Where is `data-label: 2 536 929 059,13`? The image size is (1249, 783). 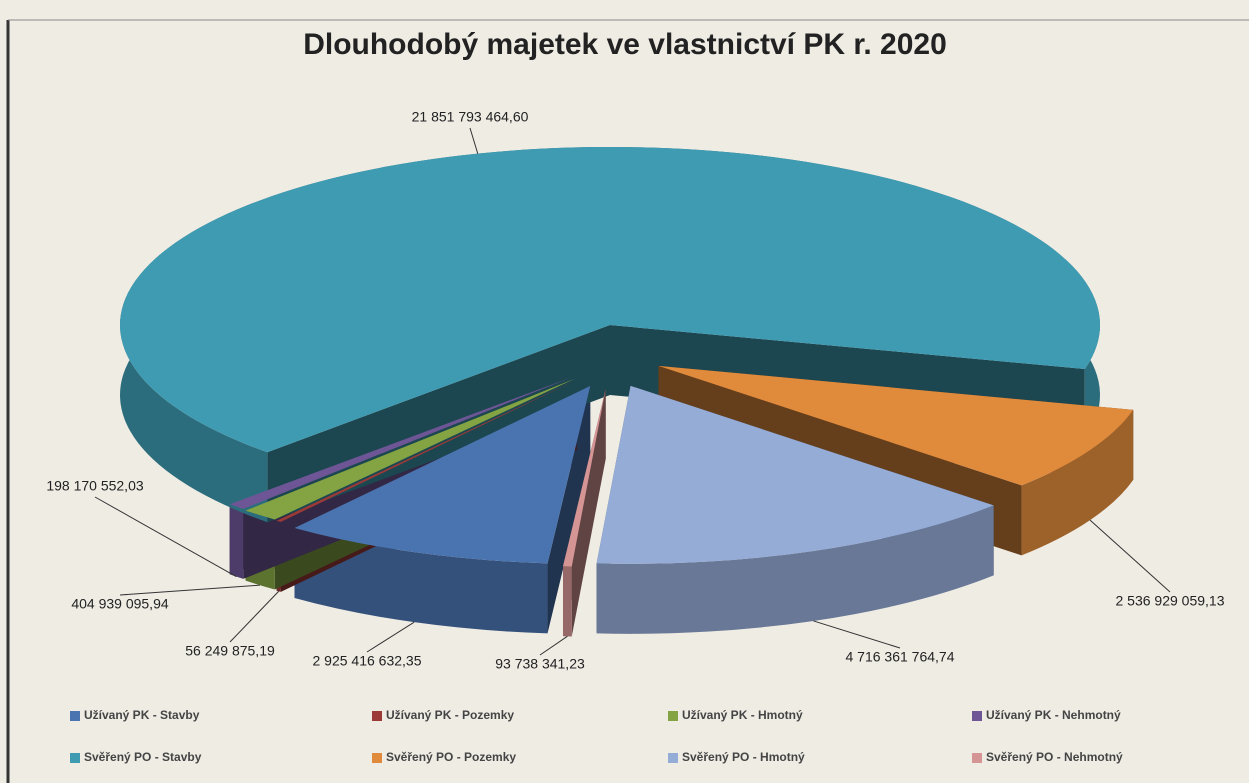
data-label: 2 536 929 059,13 is located at coordinates (1170, 601).